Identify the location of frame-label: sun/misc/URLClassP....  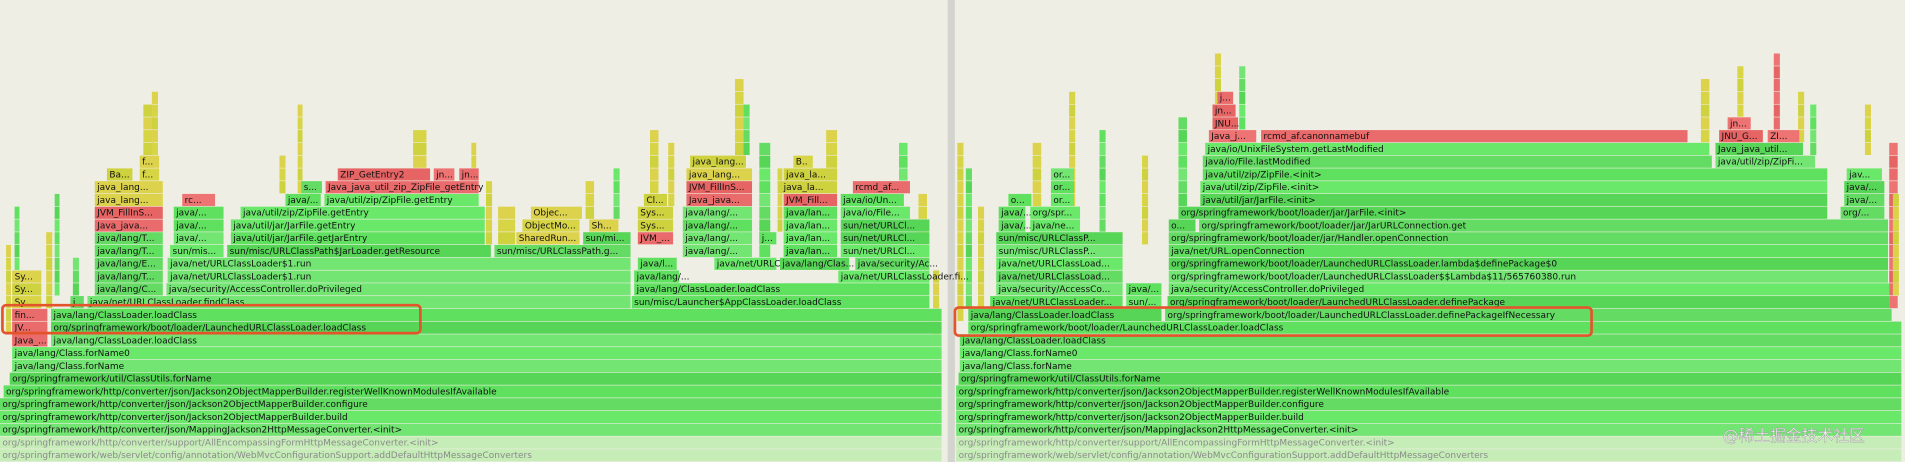
(1047, 239).